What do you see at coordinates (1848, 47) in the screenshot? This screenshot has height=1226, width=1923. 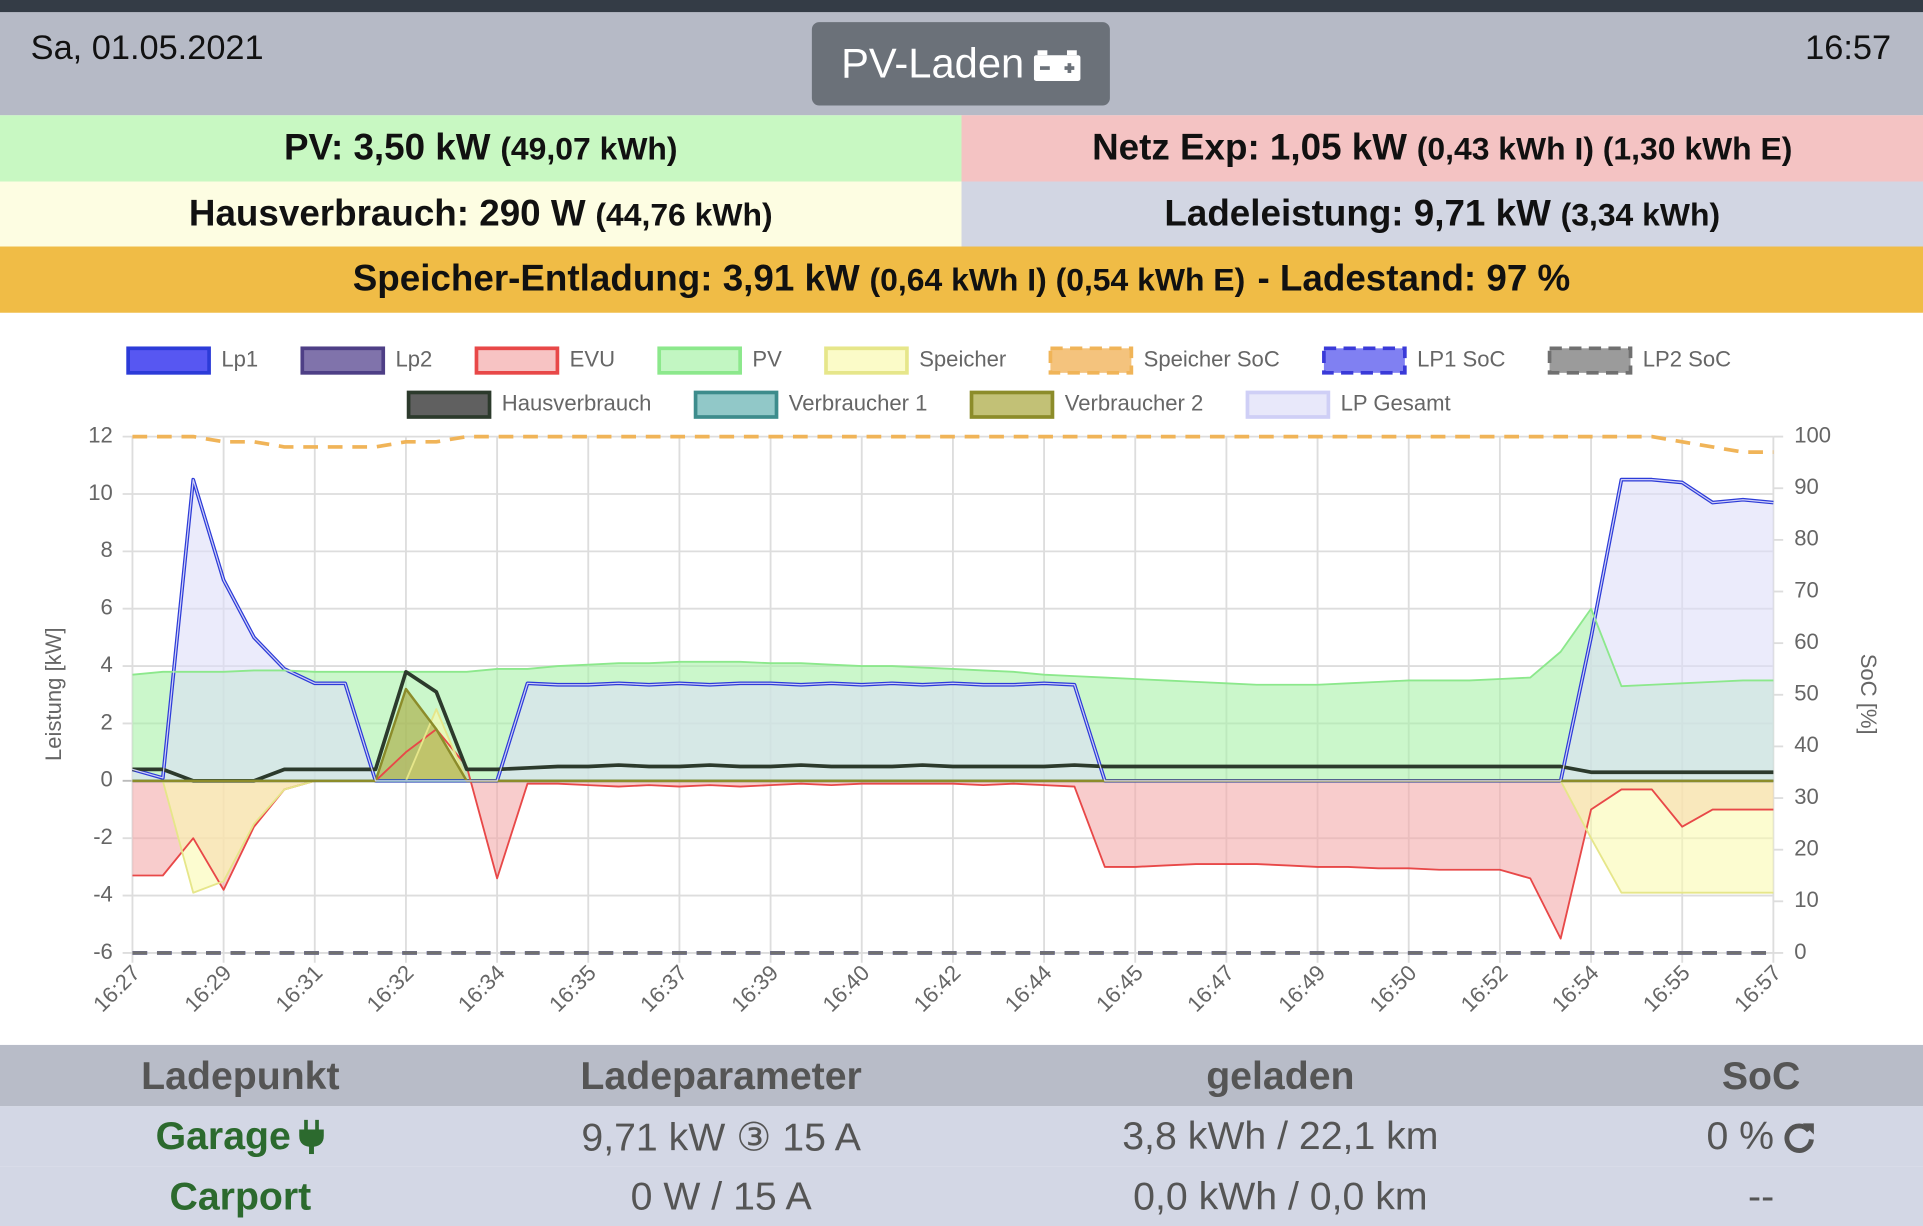 I see `time: 16:57` at bounding box center [1848, 47].